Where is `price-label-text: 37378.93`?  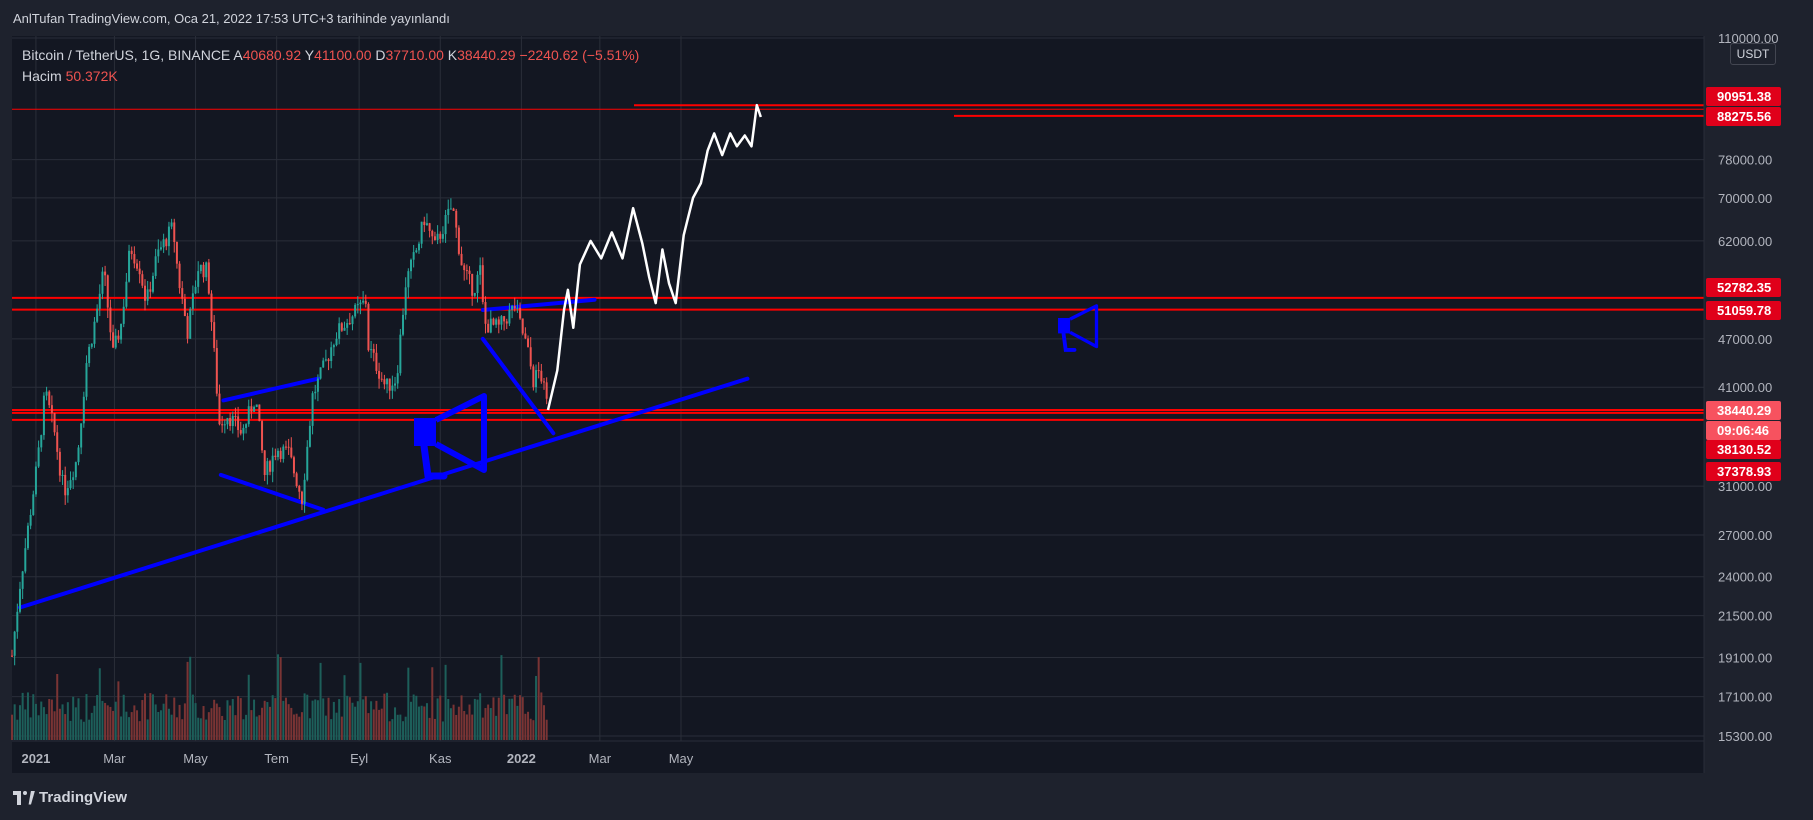 price-label-text: 37378.93 is located at coordinates (1744, 471).